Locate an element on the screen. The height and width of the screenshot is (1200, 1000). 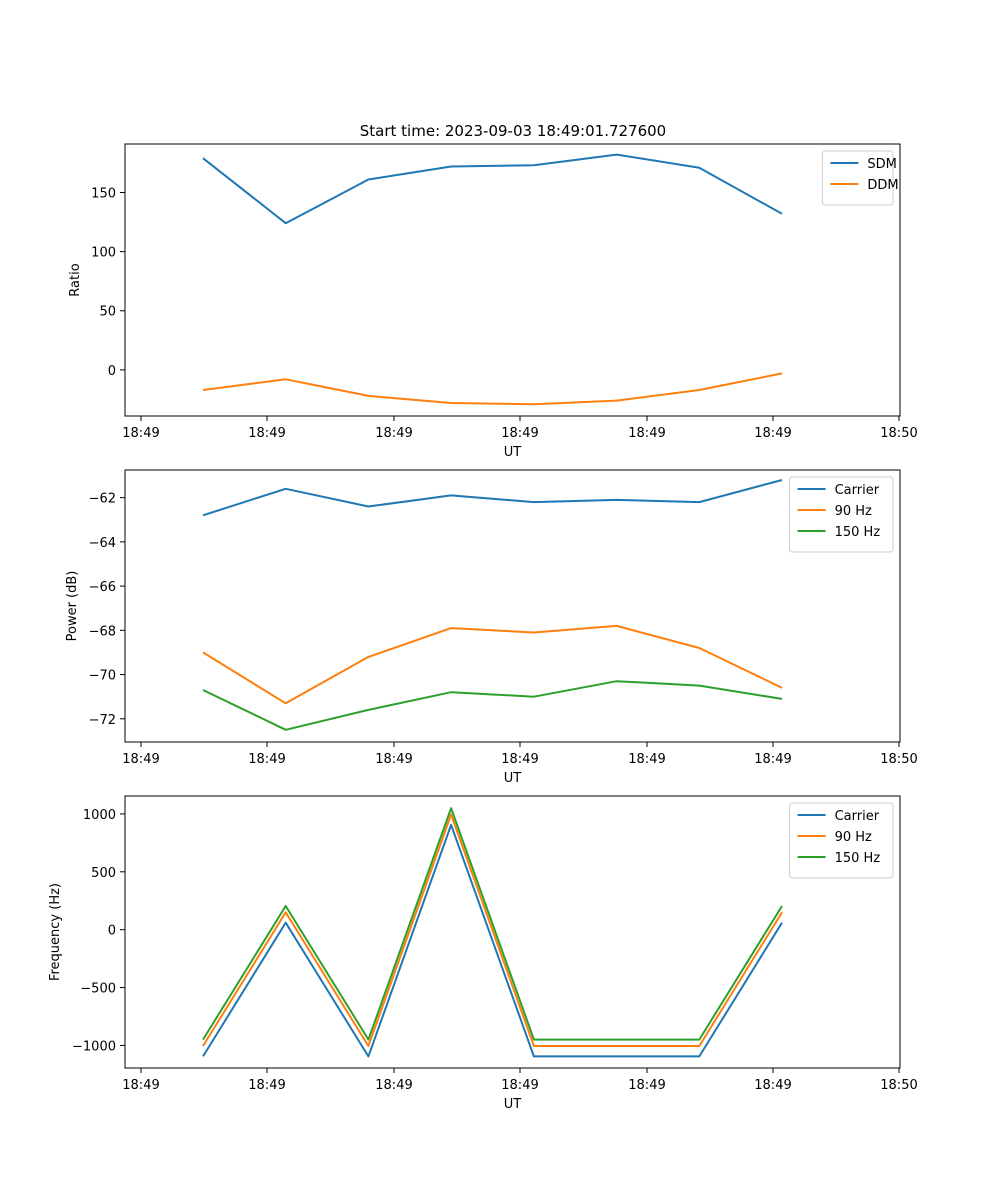
y-tick-label: 1000 is located at coordinates (99, 815).